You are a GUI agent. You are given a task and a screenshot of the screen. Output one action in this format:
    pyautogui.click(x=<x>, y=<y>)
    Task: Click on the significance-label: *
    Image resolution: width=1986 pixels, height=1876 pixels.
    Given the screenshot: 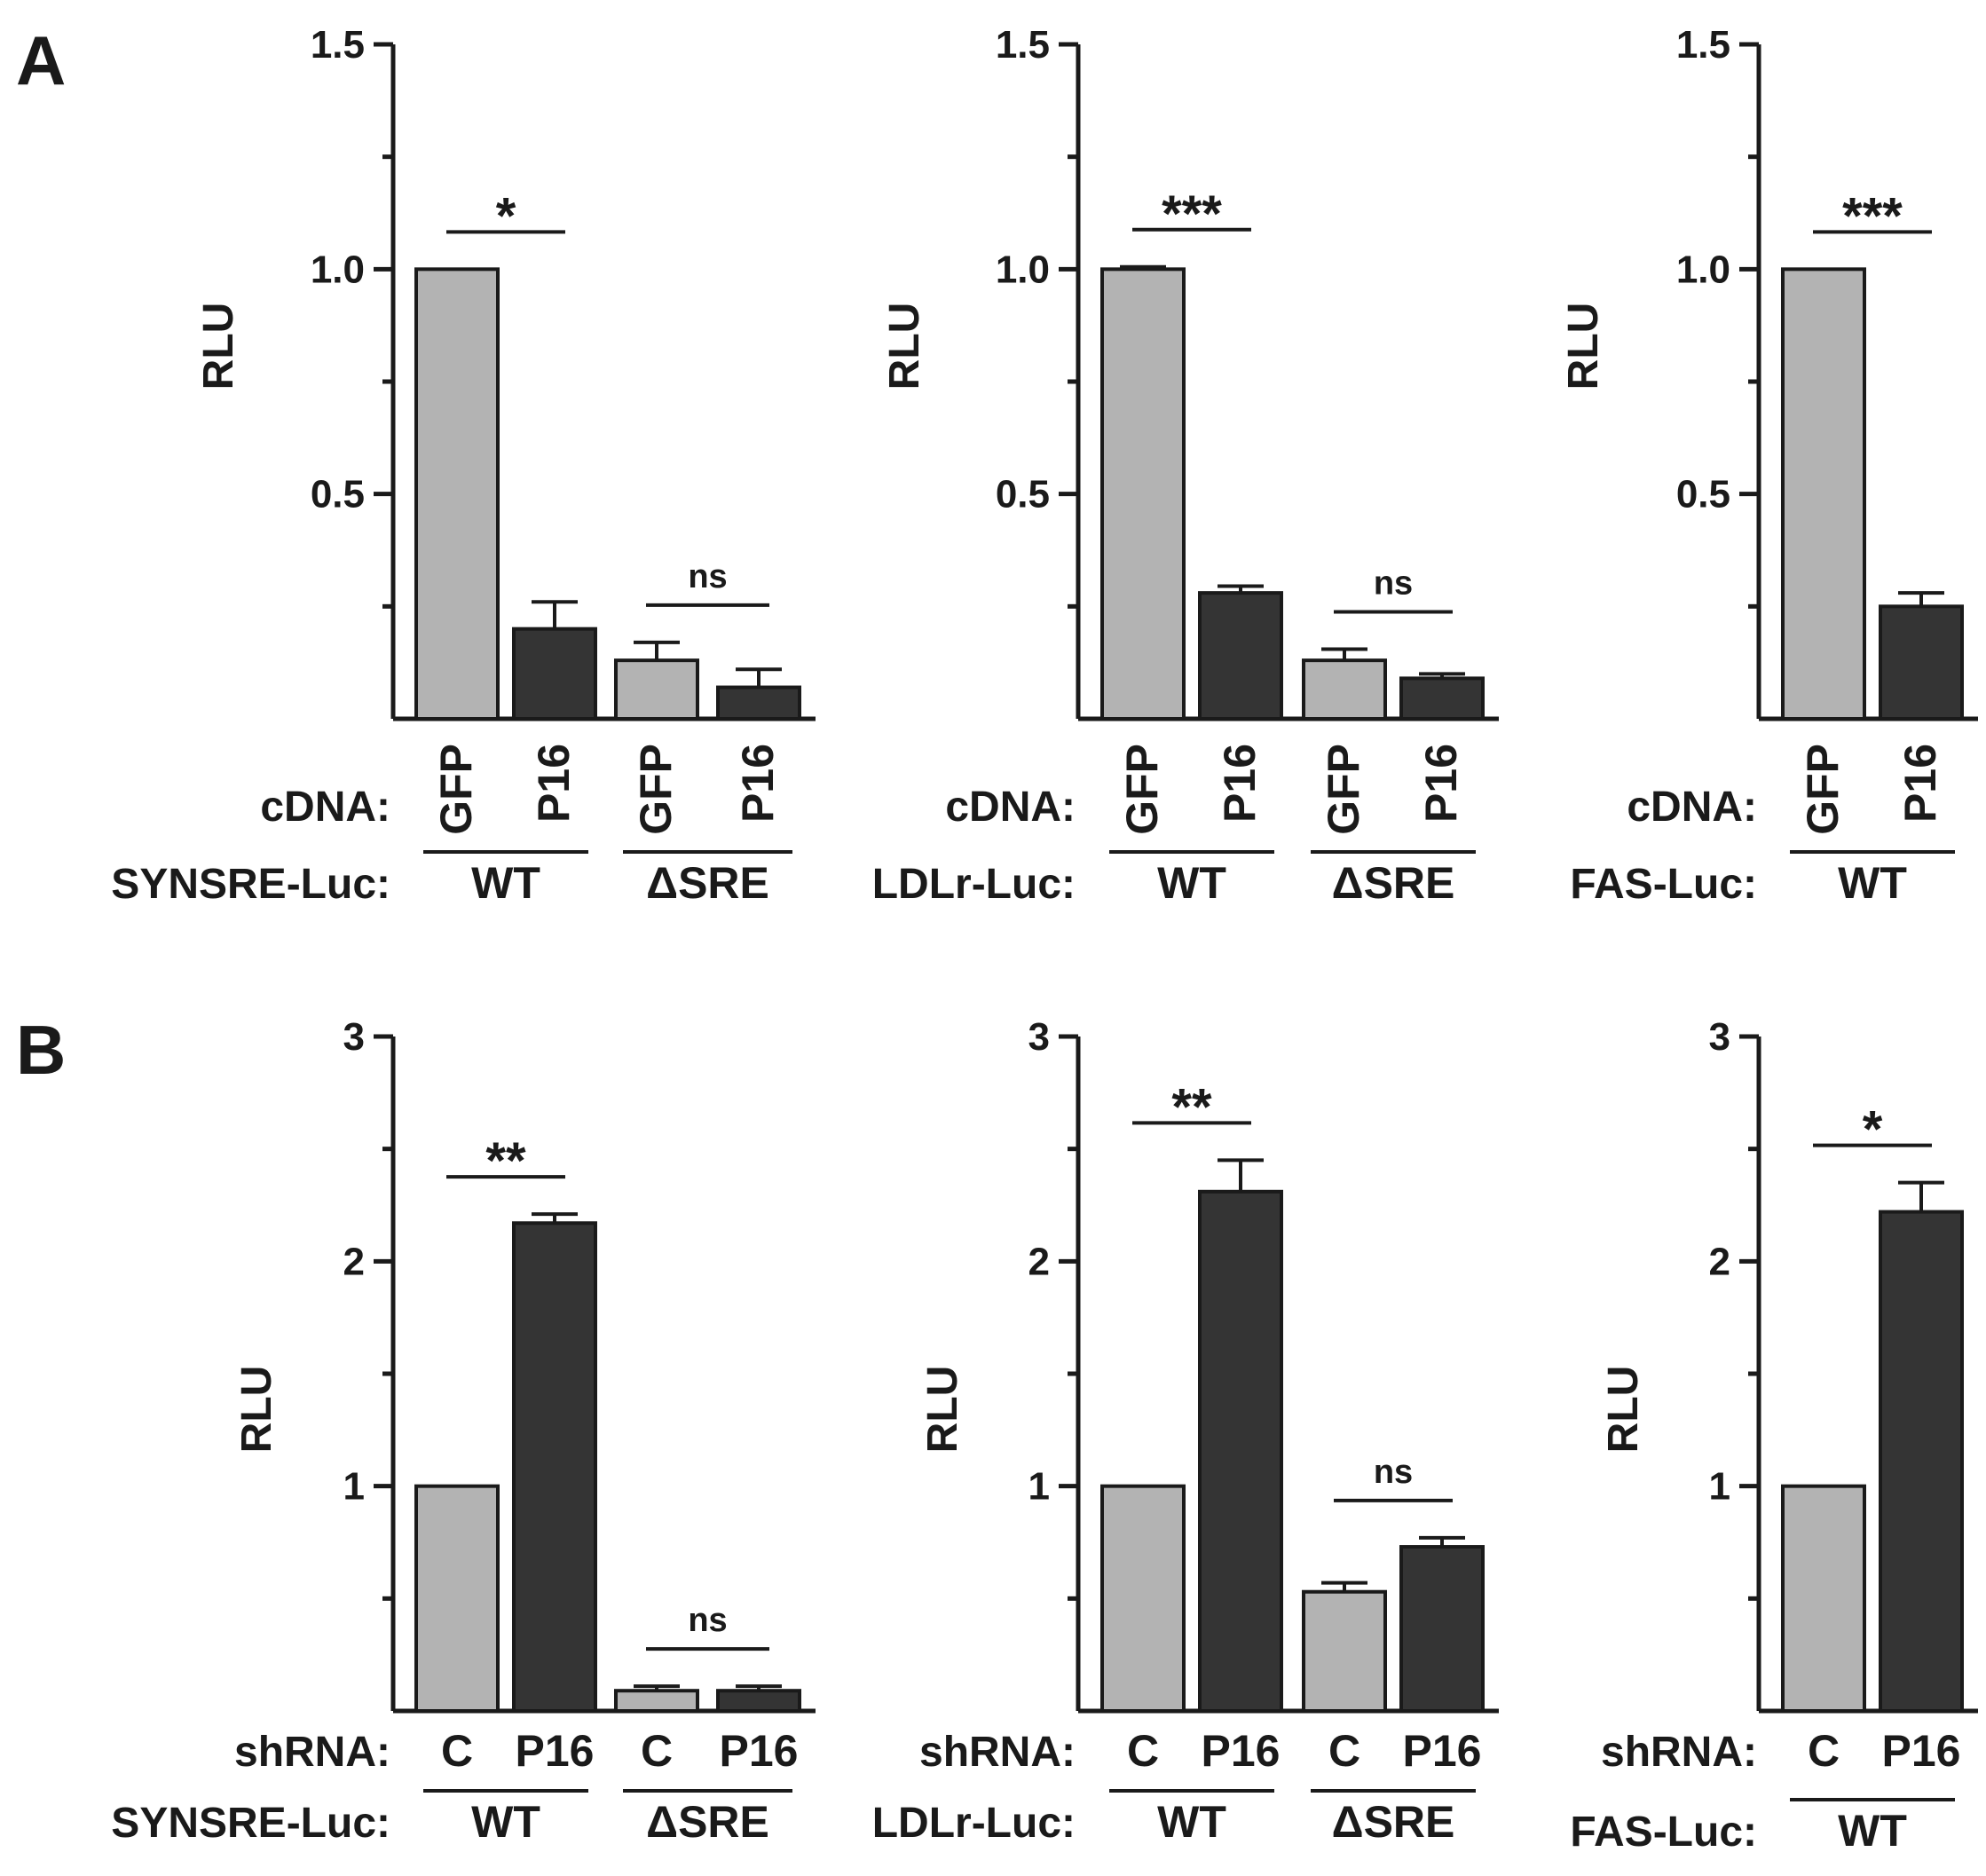 What is the action you would take?
    pyautogui.click(x=506, y=216)
    